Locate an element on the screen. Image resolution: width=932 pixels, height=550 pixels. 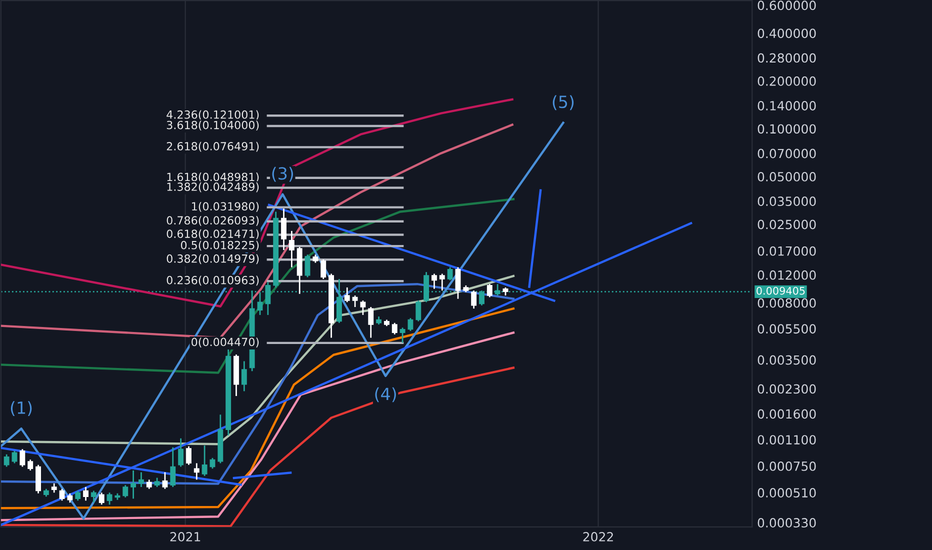
series-label: 0.786(0.026093) is located at coordinates (212, 221).